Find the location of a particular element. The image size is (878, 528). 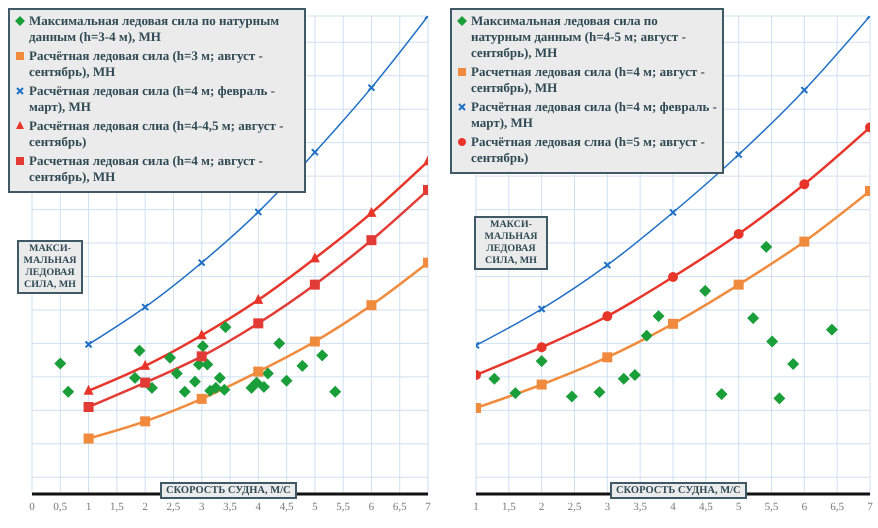

x-tick-label: 6 is located at coordinates (805, 506).